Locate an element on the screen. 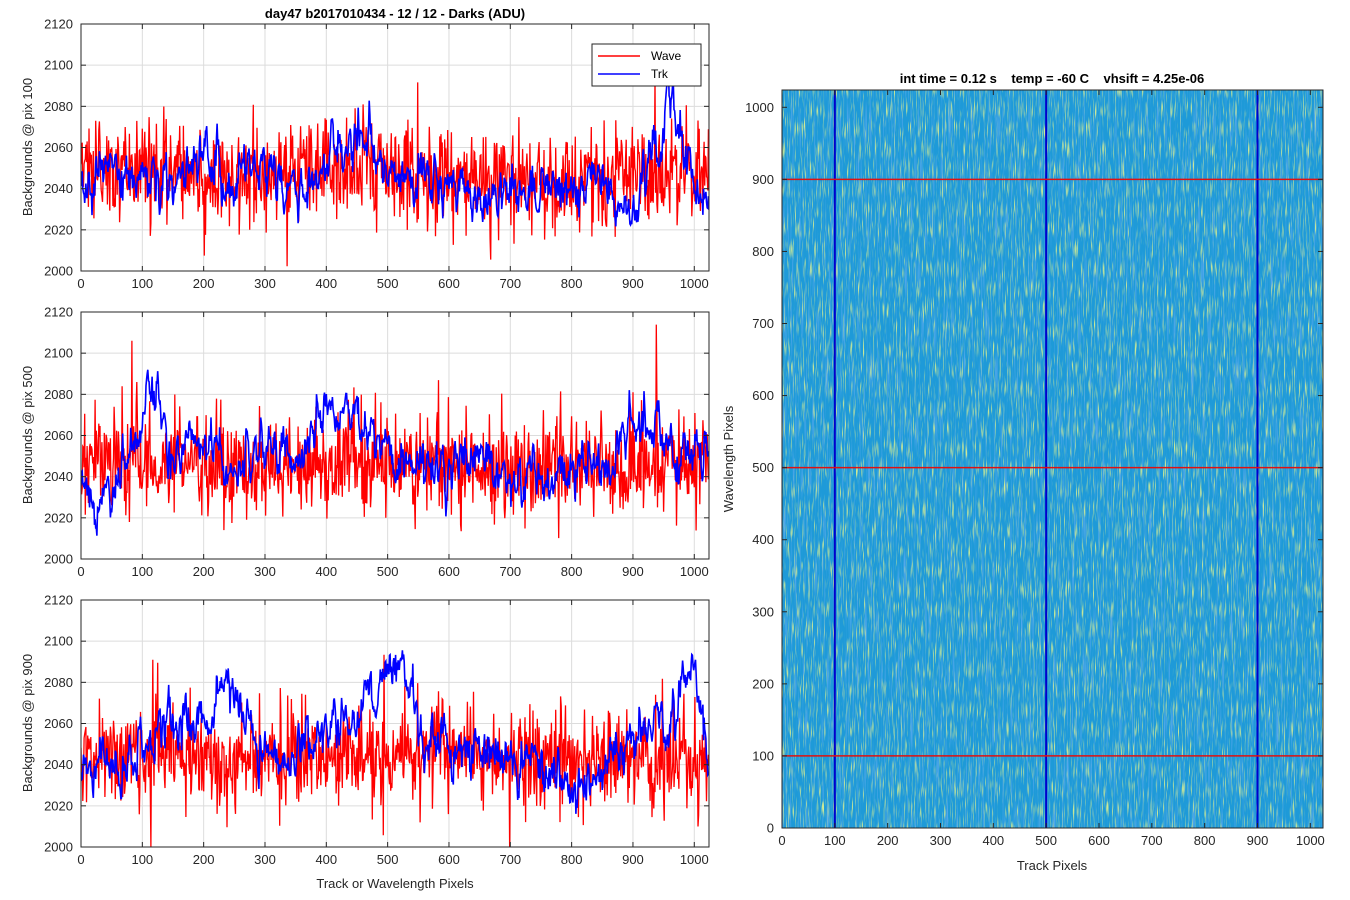  x-axis-label: Track or Wavelength Pixels is located at coordinates (395, 883).